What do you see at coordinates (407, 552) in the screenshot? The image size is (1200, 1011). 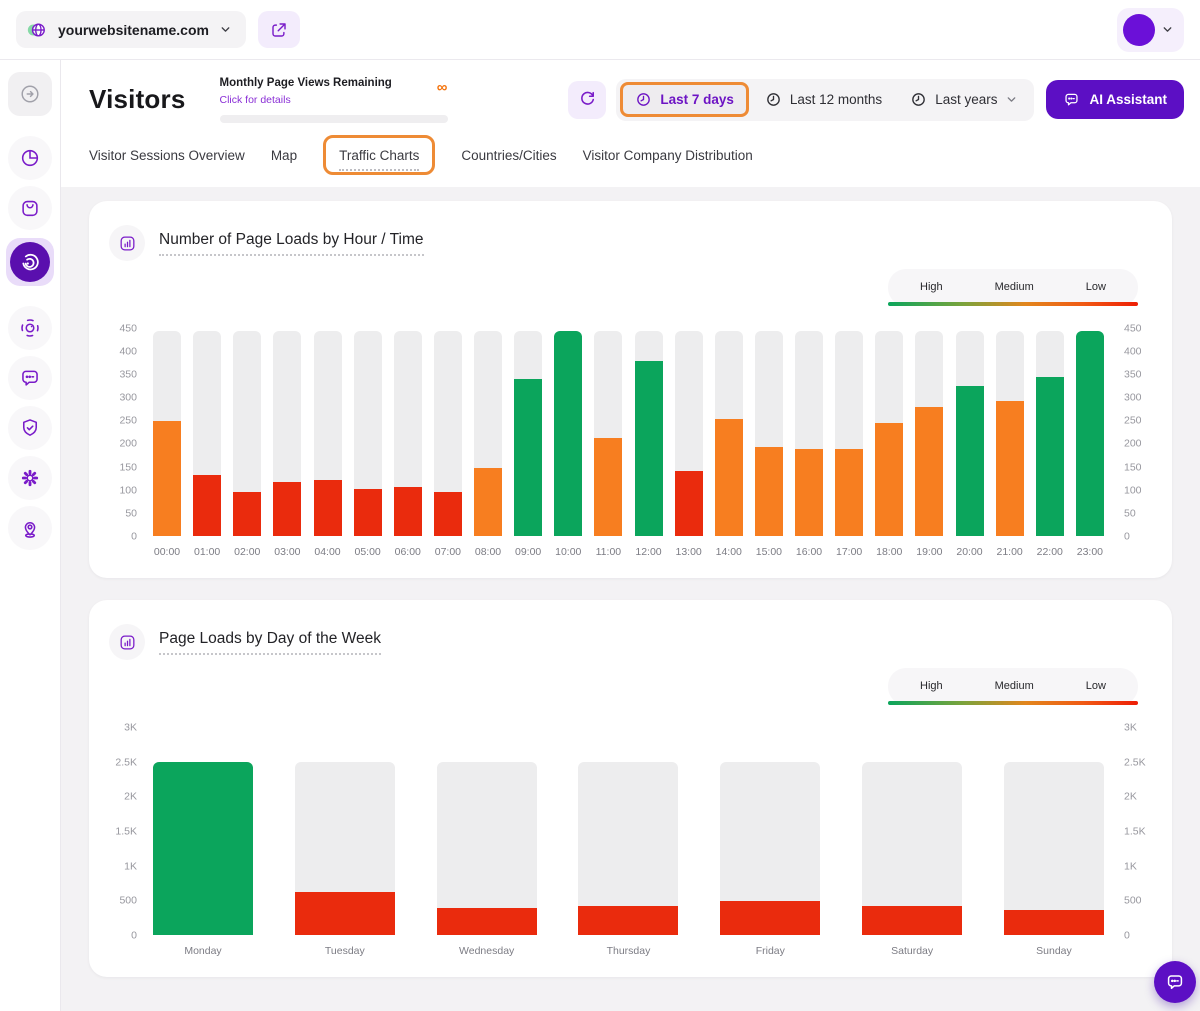 I see `x-axis-label: 06:00` at bounding box center [407, 552].